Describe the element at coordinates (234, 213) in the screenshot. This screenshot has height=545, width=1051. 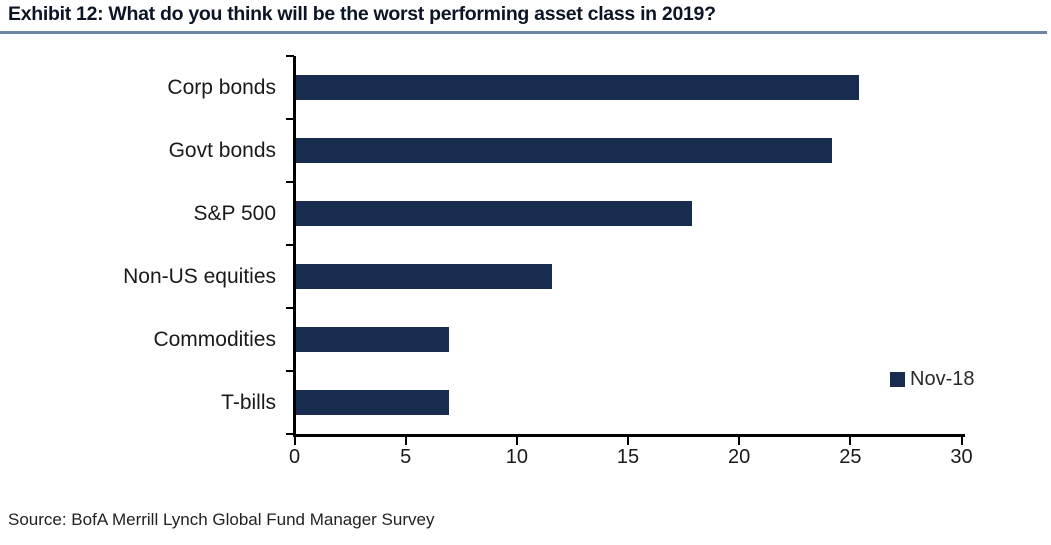
I see `category-label: S&P 500` at that location.